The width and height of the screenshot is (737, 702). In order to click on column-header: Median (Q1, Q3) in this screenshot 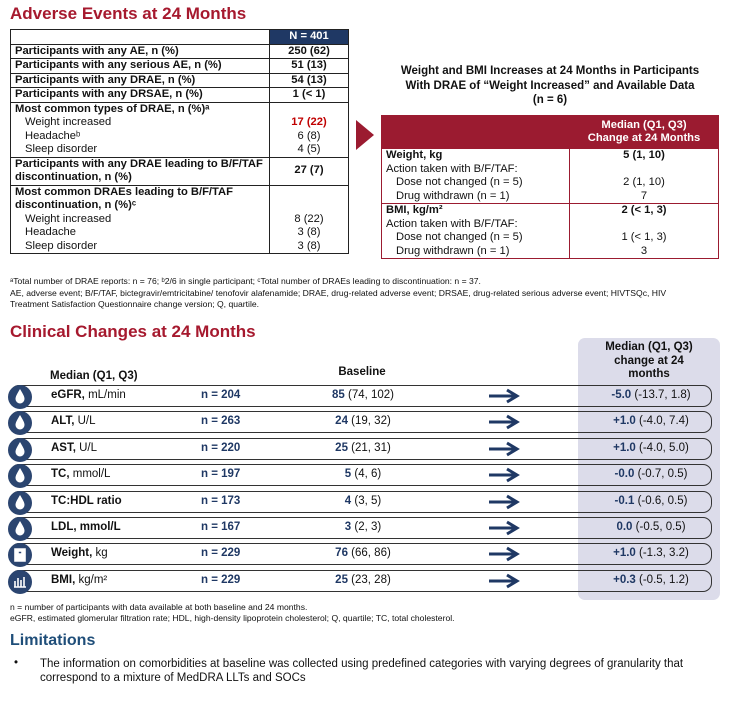, I will do `click(94, 376)`.